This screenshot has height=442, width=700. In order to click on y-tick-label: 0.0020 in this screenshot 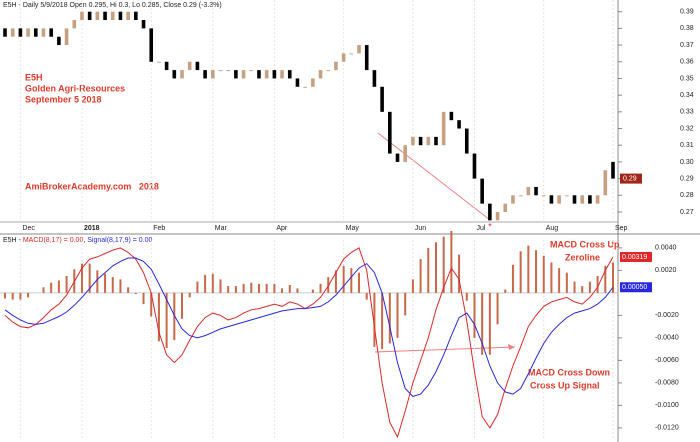, I will do `click(666, 270)`.